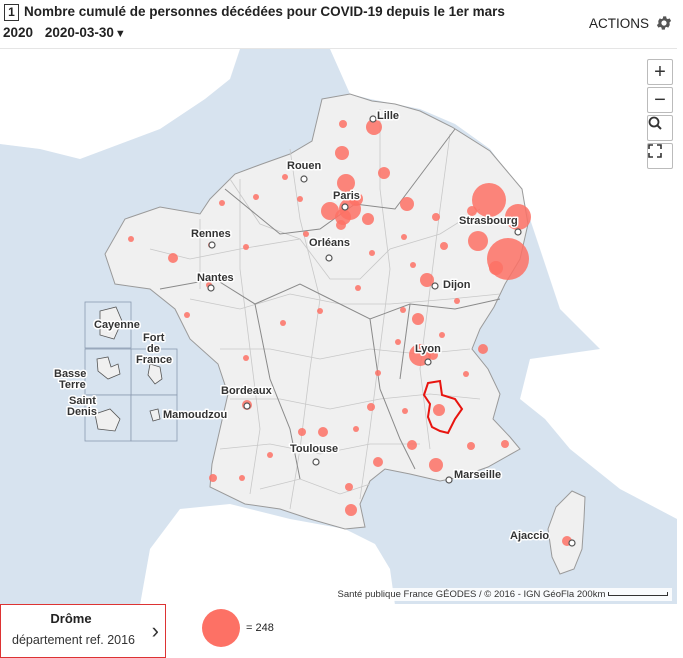  I want to click on selected-department-drome, so click(443, 407).